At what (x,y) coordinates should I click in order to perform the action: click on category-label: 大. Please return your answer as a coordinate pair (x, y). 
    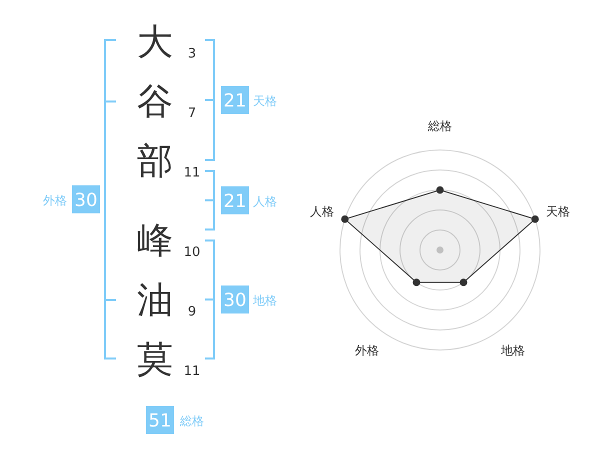
    Looking at the image, I should click on (155, 42).